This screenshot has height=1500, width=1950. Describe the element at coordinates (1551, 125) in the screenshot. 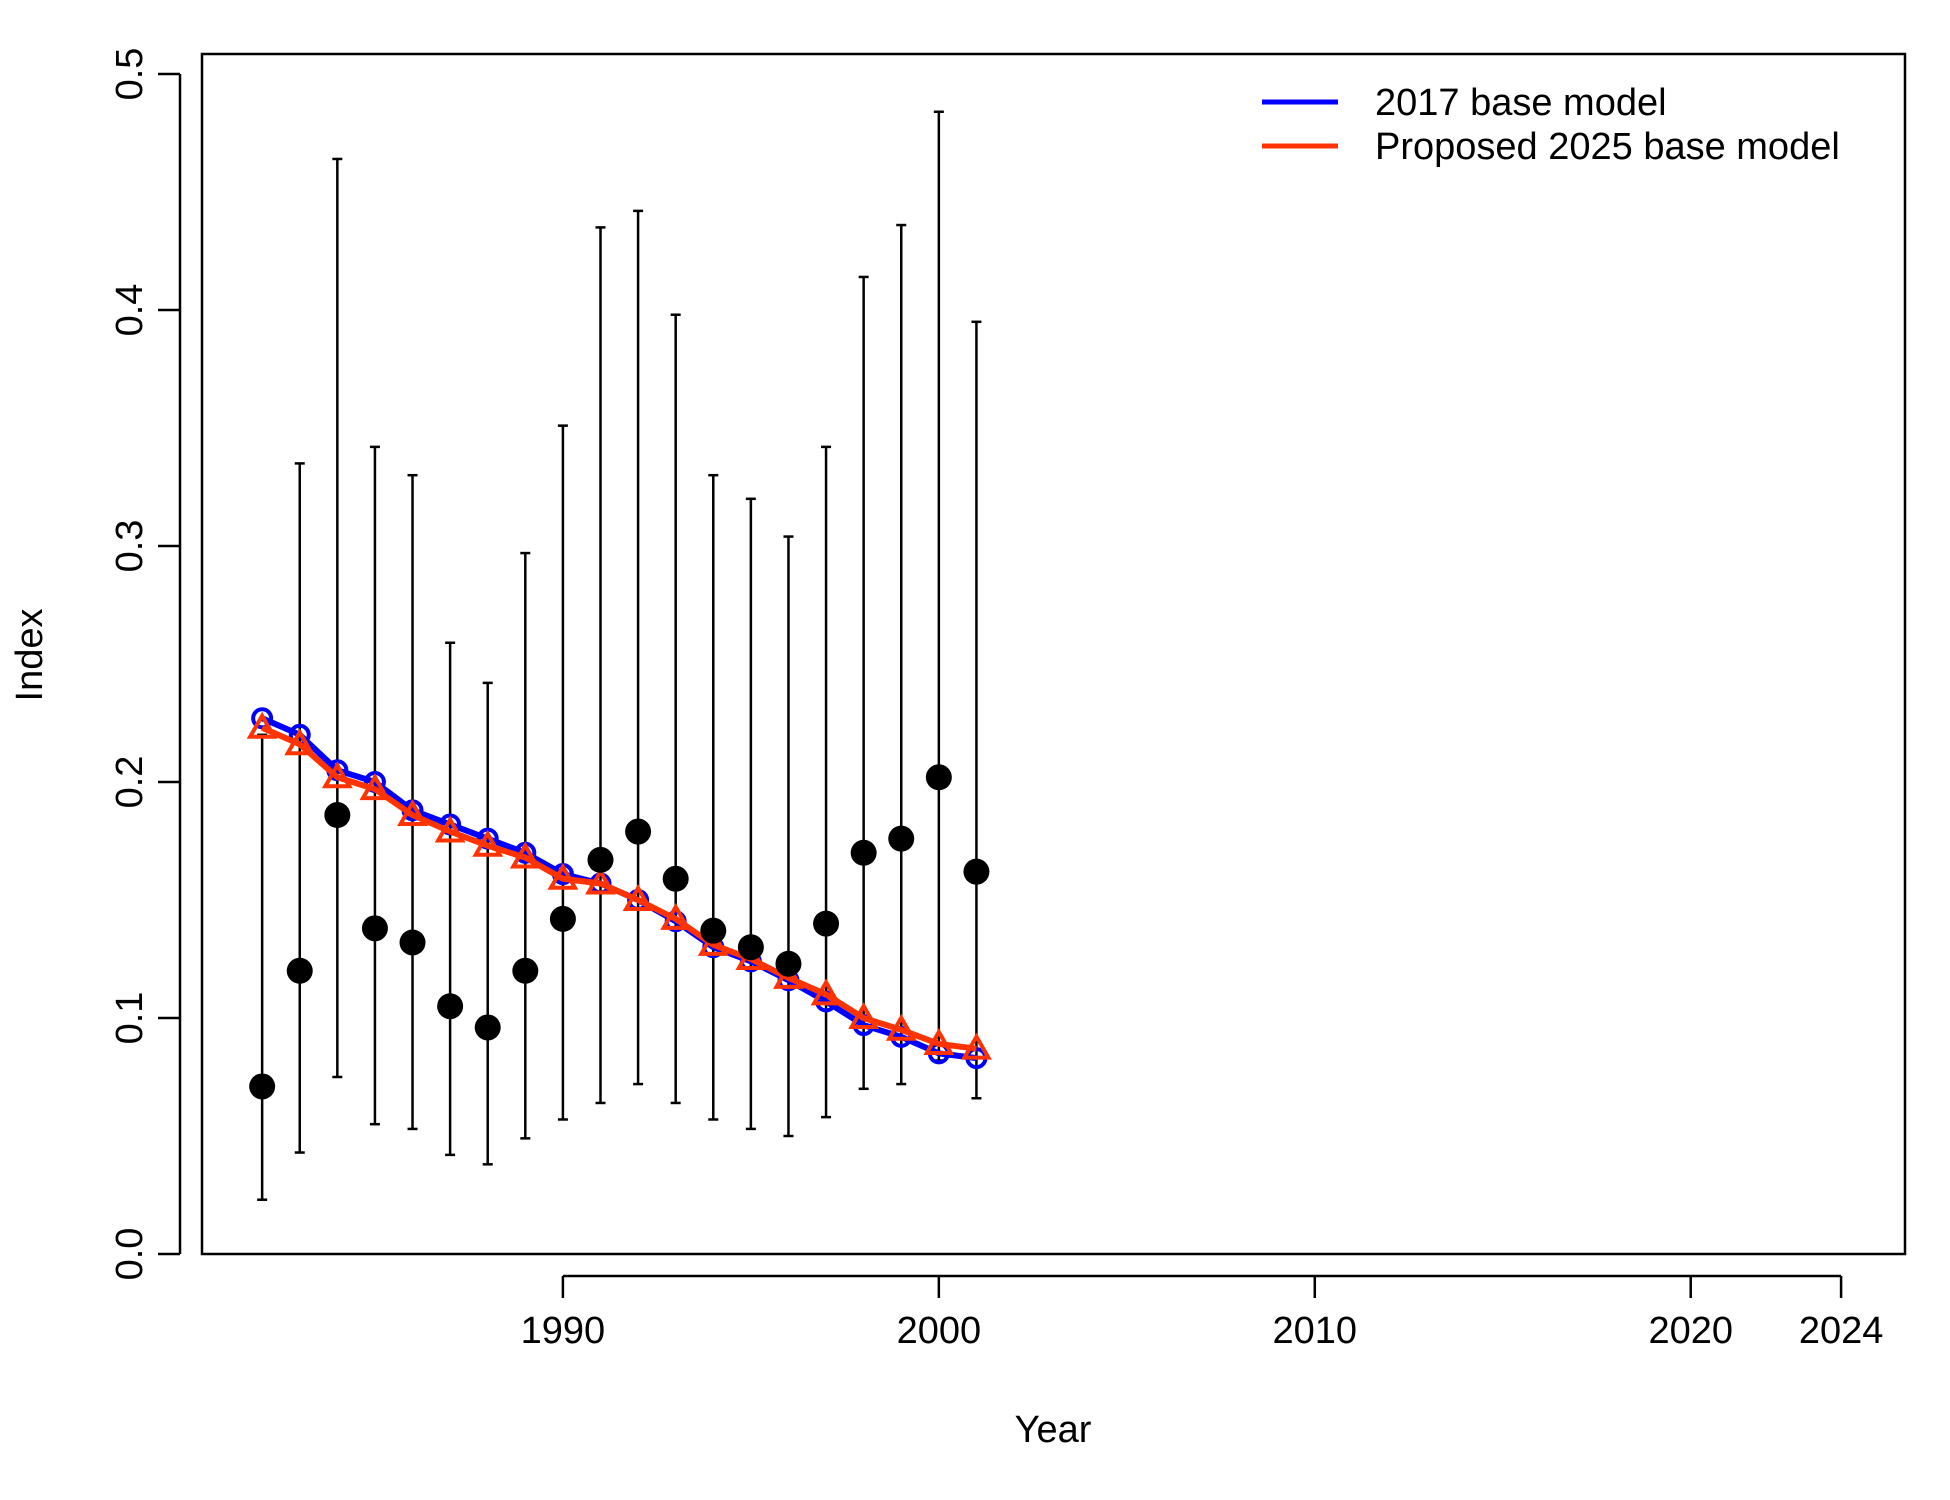

I see `legend: 2017 base model Proposed 2025 base model` at that location.